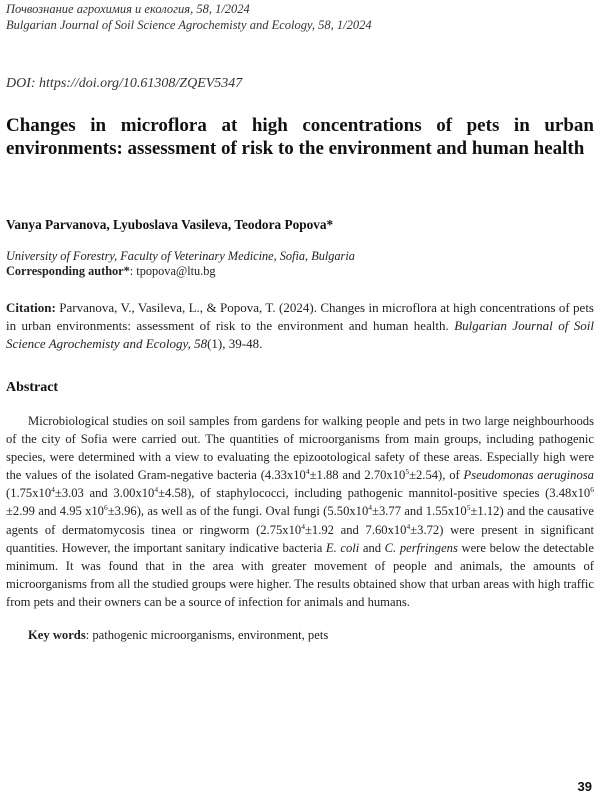  I want to click on corresponding-author: Corresponding author*: tpopova@ltu.bg, so click(111, 271).